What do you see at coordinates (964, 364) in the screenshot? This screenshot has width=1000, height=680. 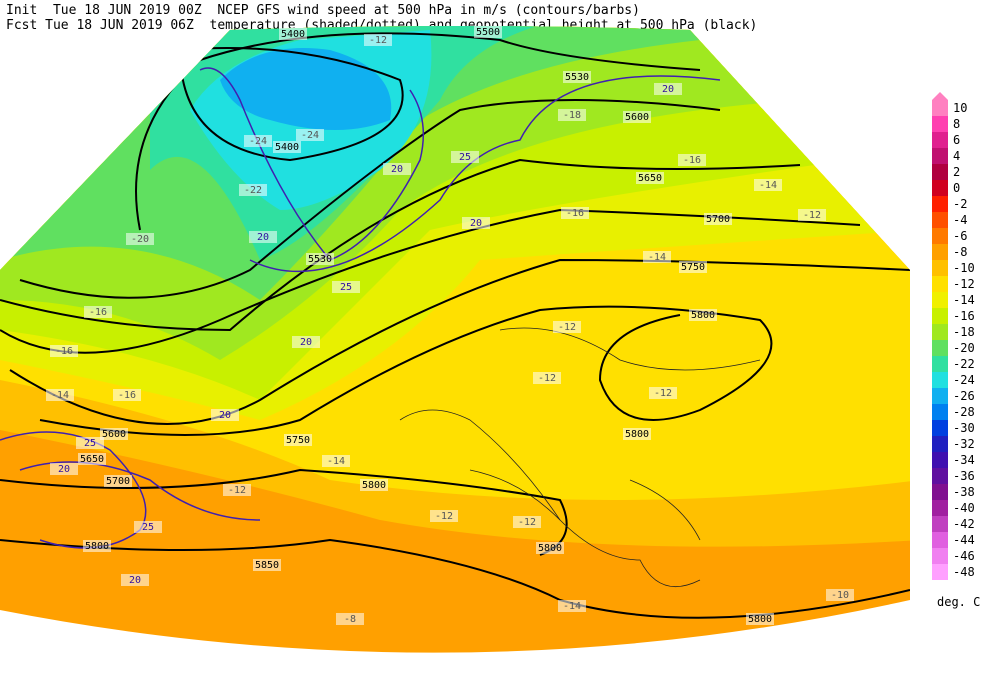 I see `colorbar-label: -22` at bounding box center [964, 364].